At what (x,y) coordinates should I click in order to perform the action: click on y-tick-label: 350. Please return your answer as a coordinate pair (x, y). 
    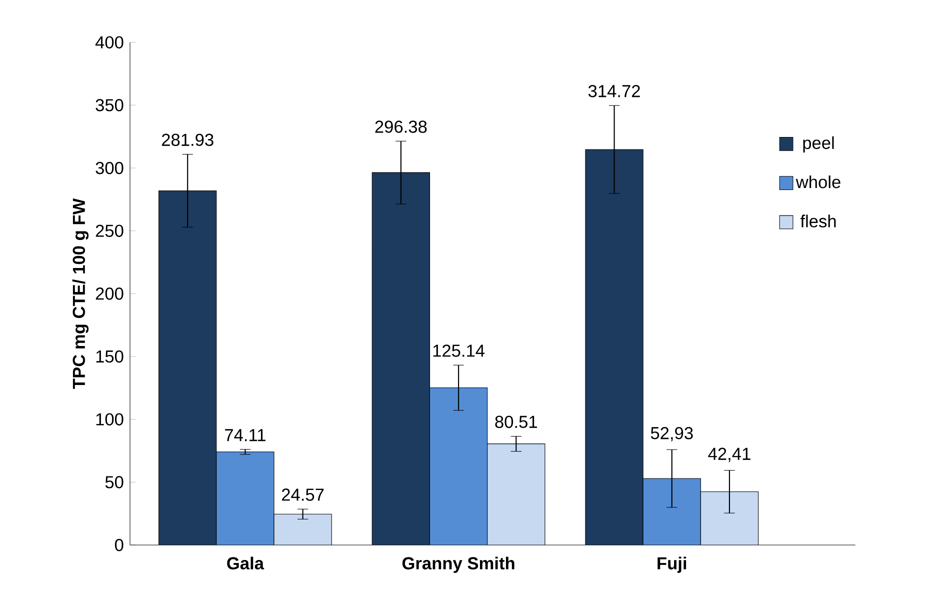
    Looking at the image, I should click on (110, 105).